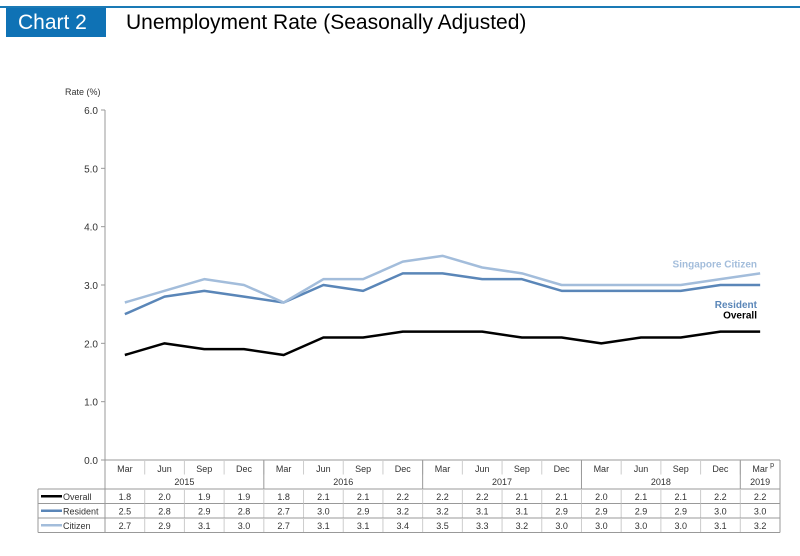  I want to click on year-label: 2018, so click(661, 482).